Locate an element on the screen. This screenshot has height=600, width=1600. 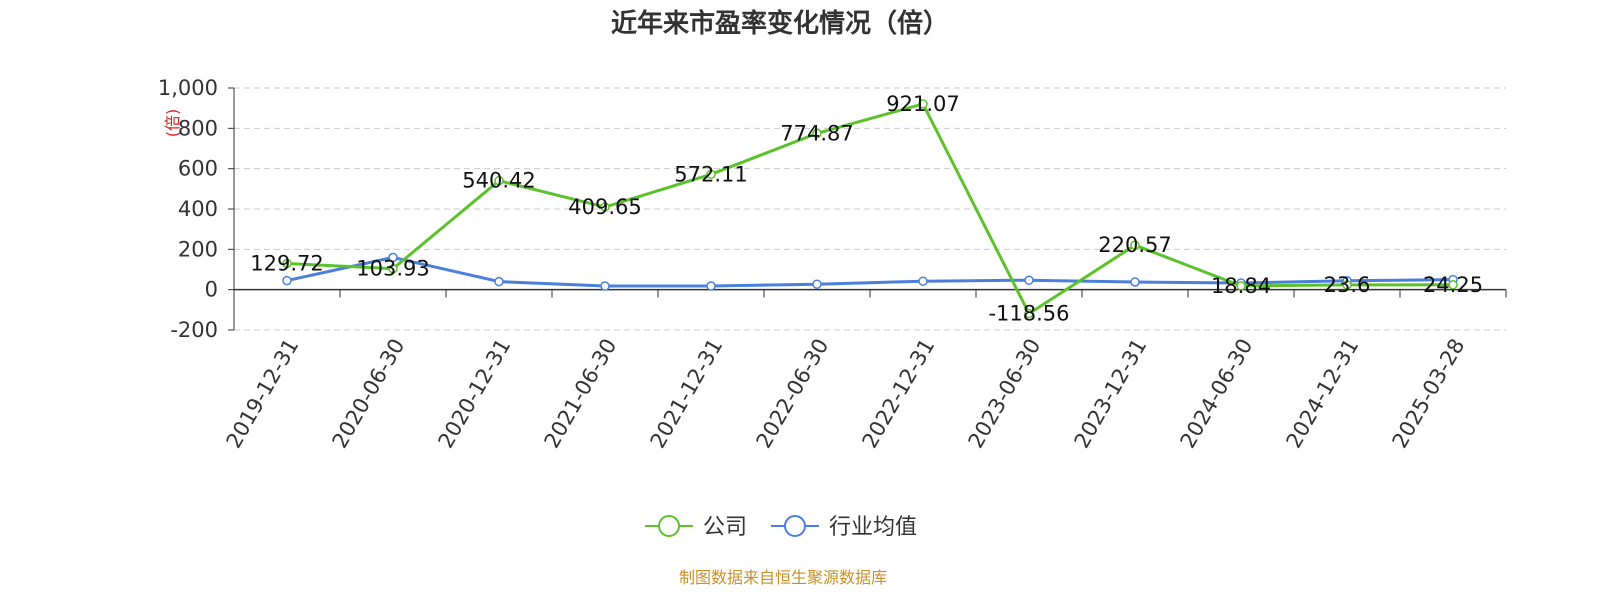
y-tick-label: 200 is located at coordinates (198, 249).